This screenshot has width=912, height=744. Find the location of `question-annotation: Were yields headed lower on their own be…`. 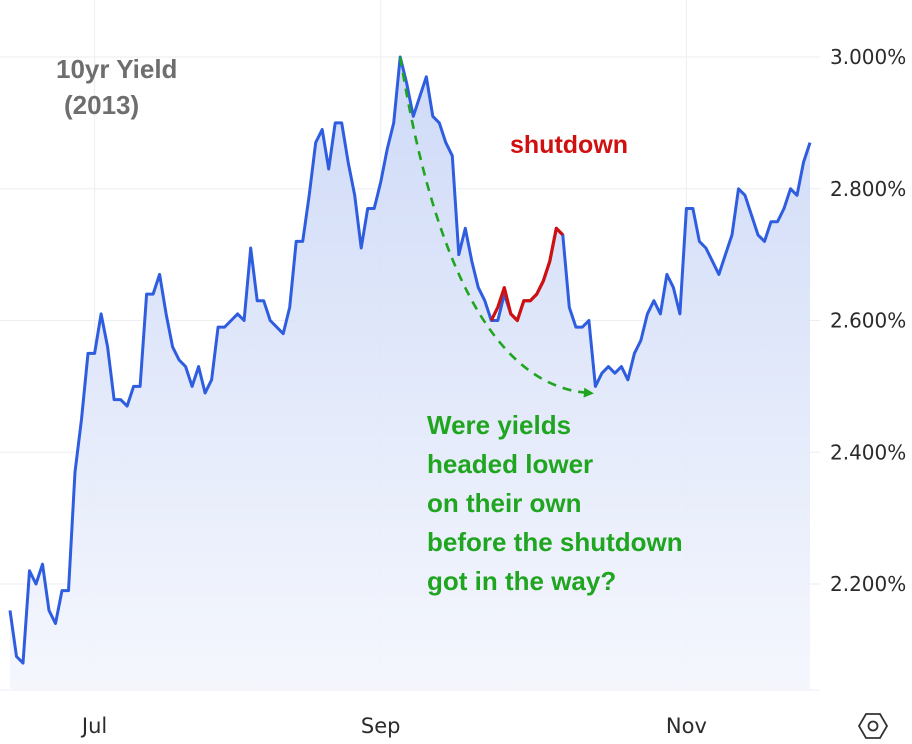

question-annotation: Were yields headed lower on their own be… is located at coordinates (555, 503).